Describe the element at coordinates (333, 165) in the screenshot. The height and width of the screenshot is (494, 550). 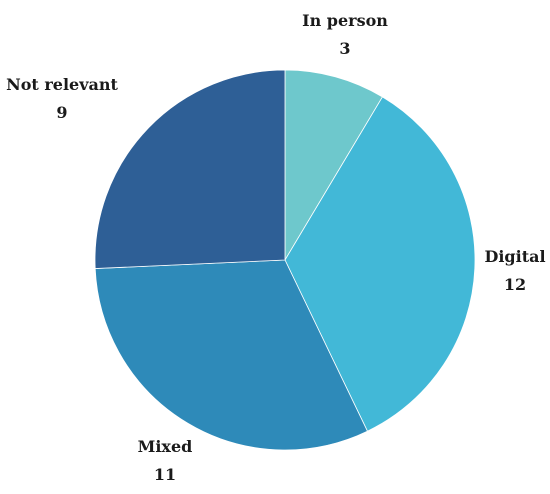
I see `pie-slice-in-person` at that location.